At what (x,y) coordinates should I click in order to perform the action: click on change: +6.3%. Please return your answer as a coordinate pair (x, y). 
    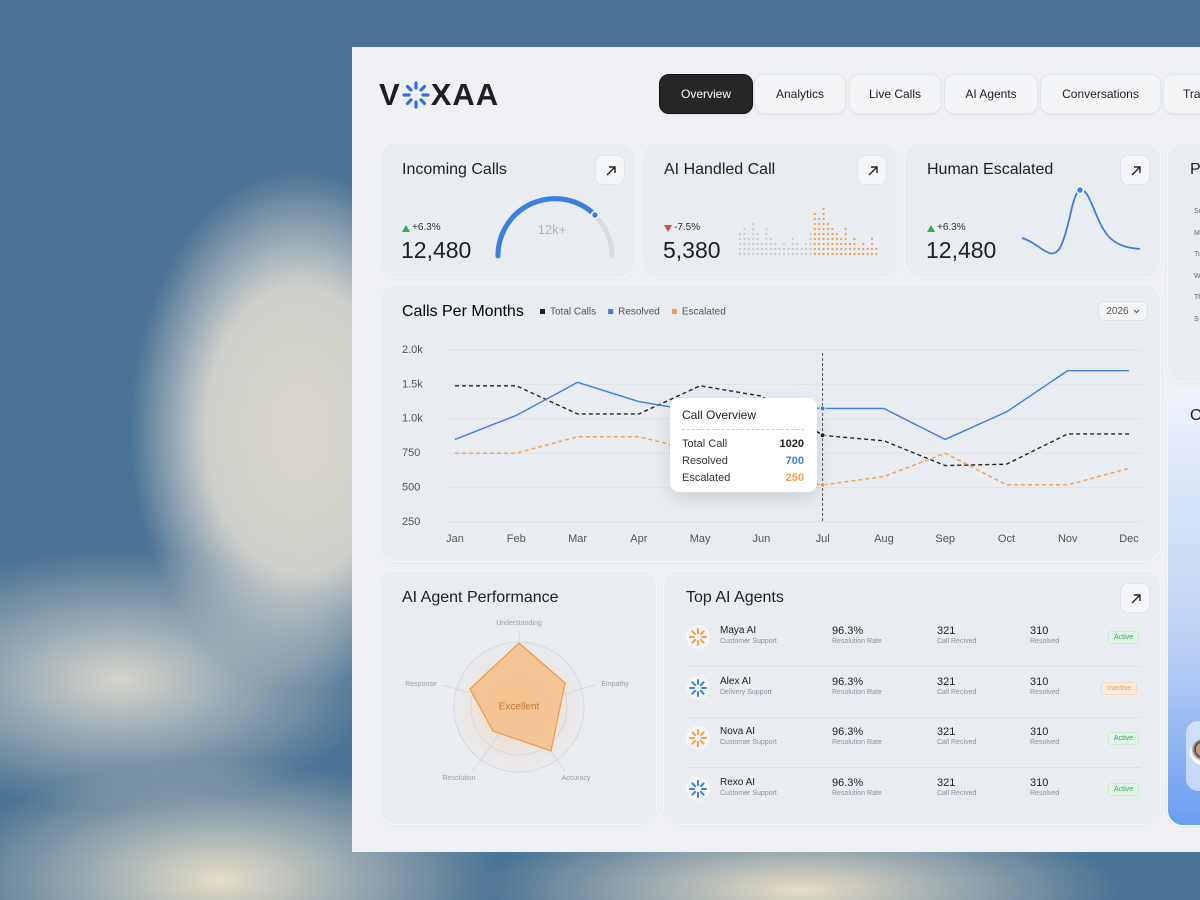
    Looking at the image, I should click on (426, 227).